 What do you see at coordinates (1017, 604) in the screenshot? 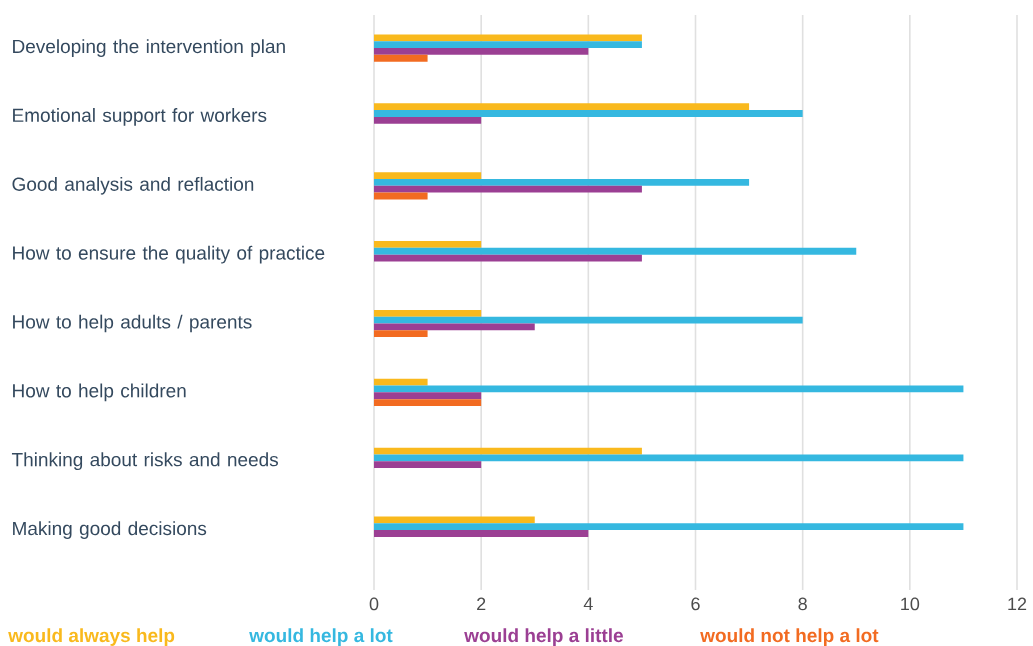
I see `x-tick-label: 12` at bounding box center [1017, 604].